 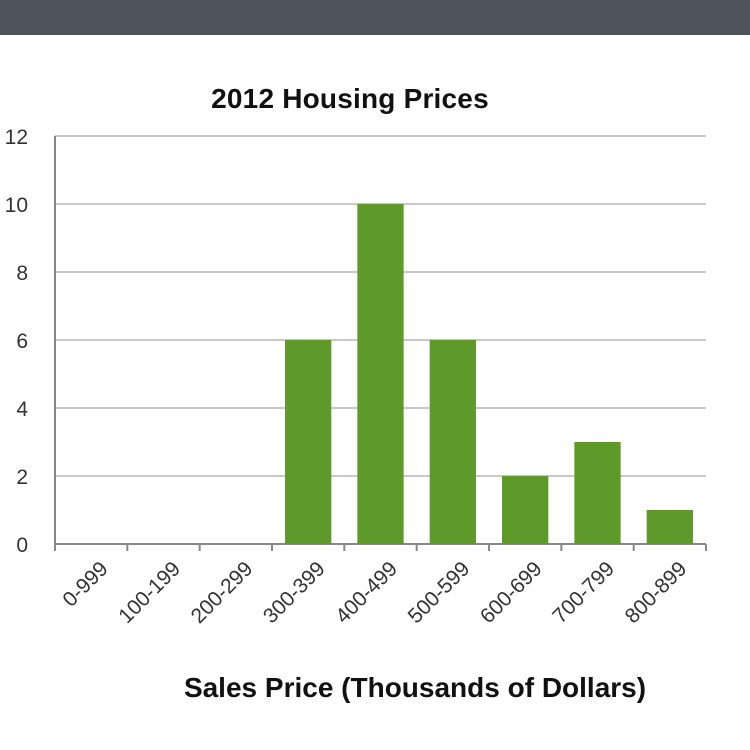 What do you see at coordinates (22, 409) in the screenshot?
I see `y-tick-label: 4` at bounding box center [22, 409].